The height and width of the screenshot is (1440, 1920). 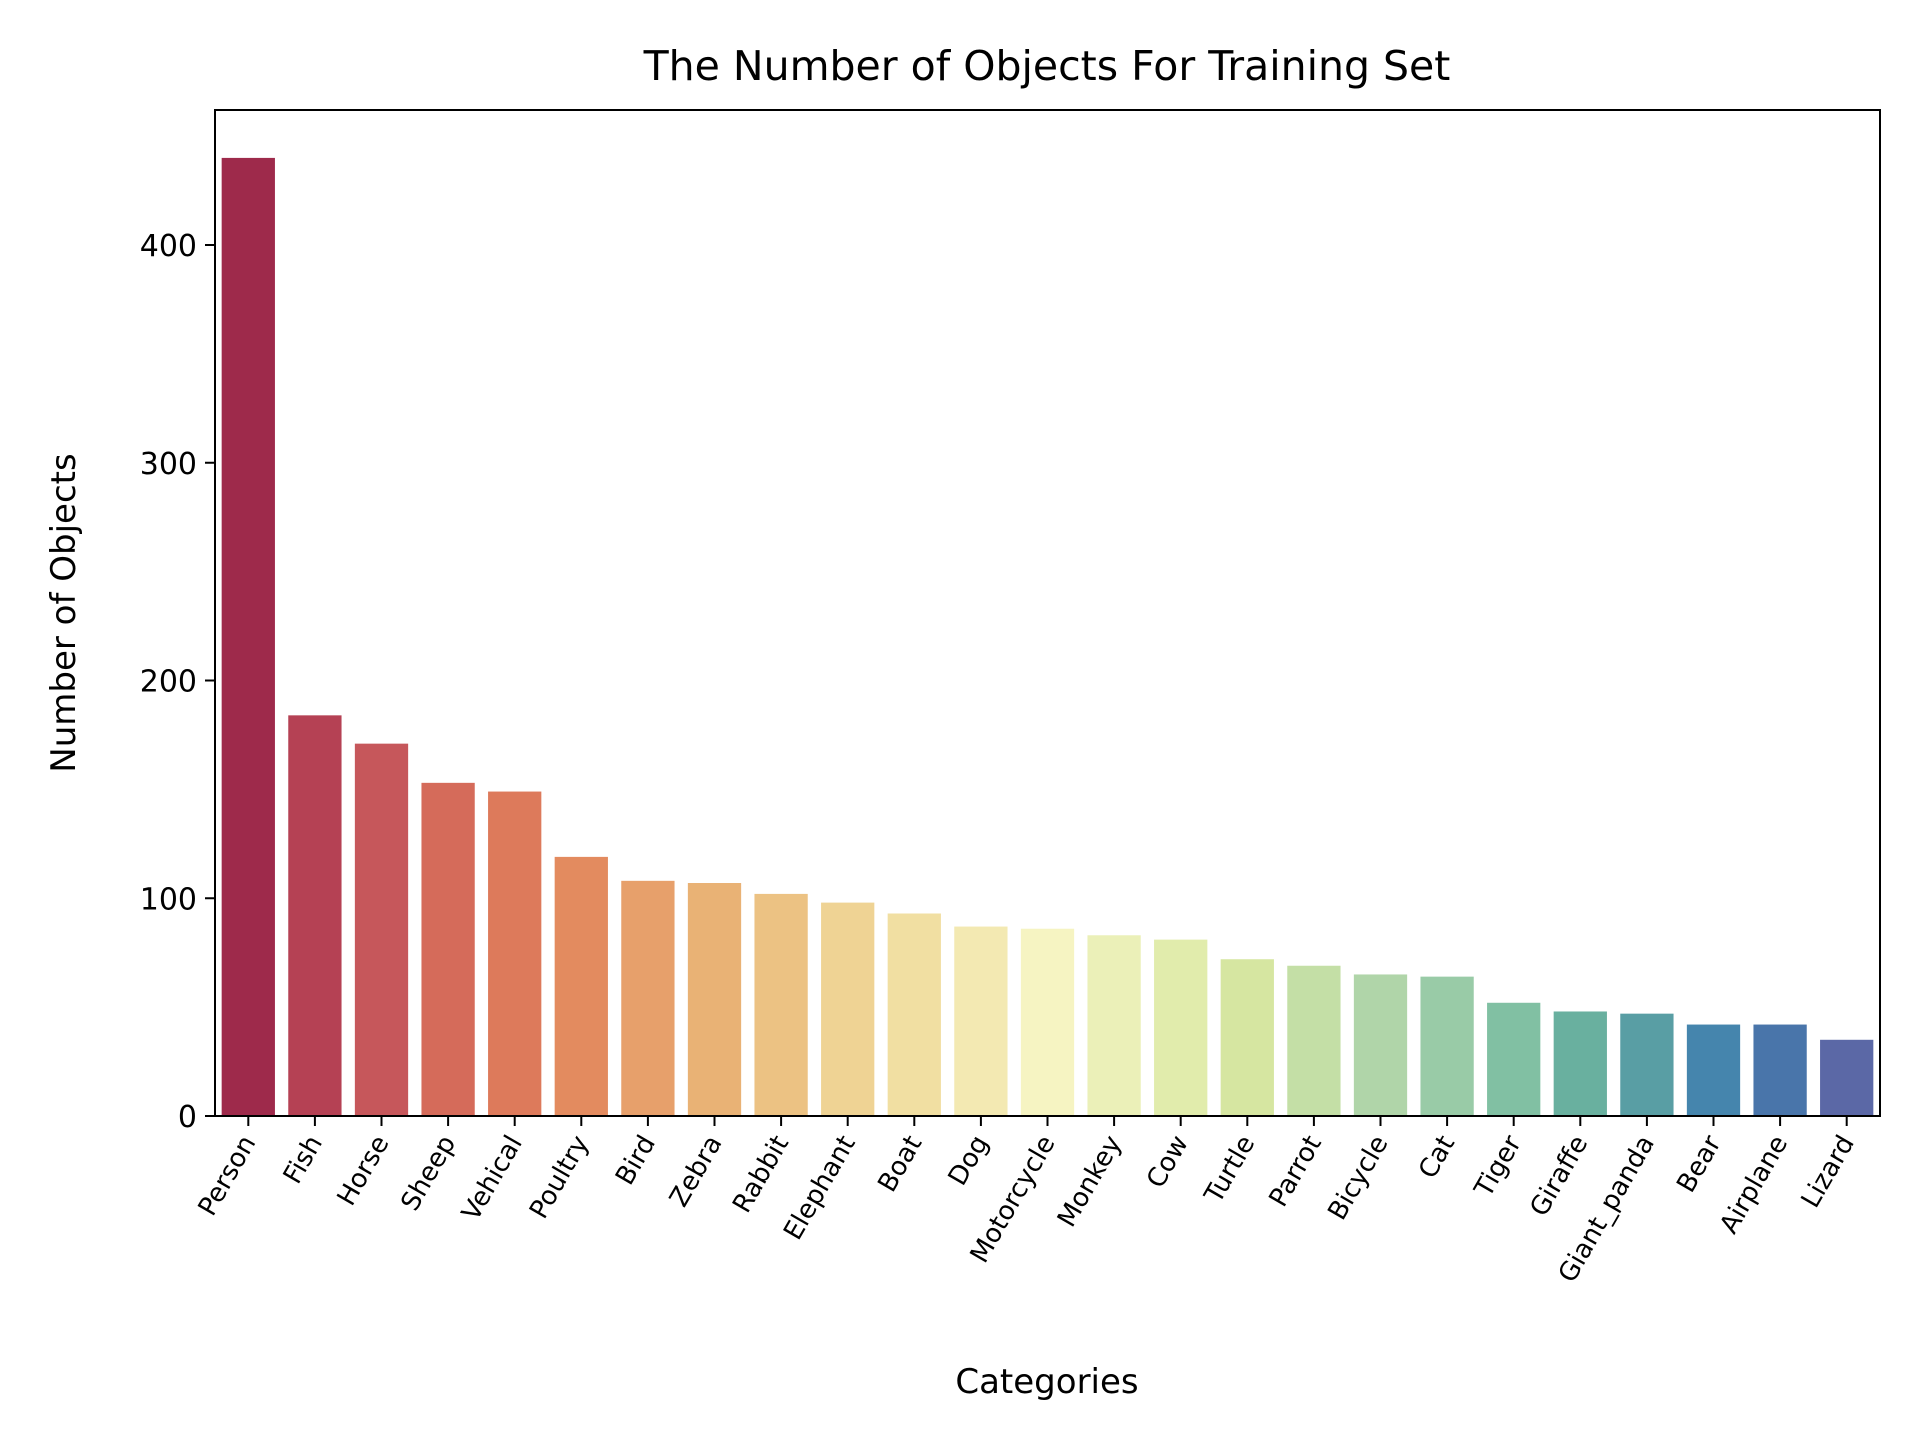 What do you see at coordinates (168, 682) in the screenshot?
I see `y-tick-label: 200` at bounding box center [168, 682].